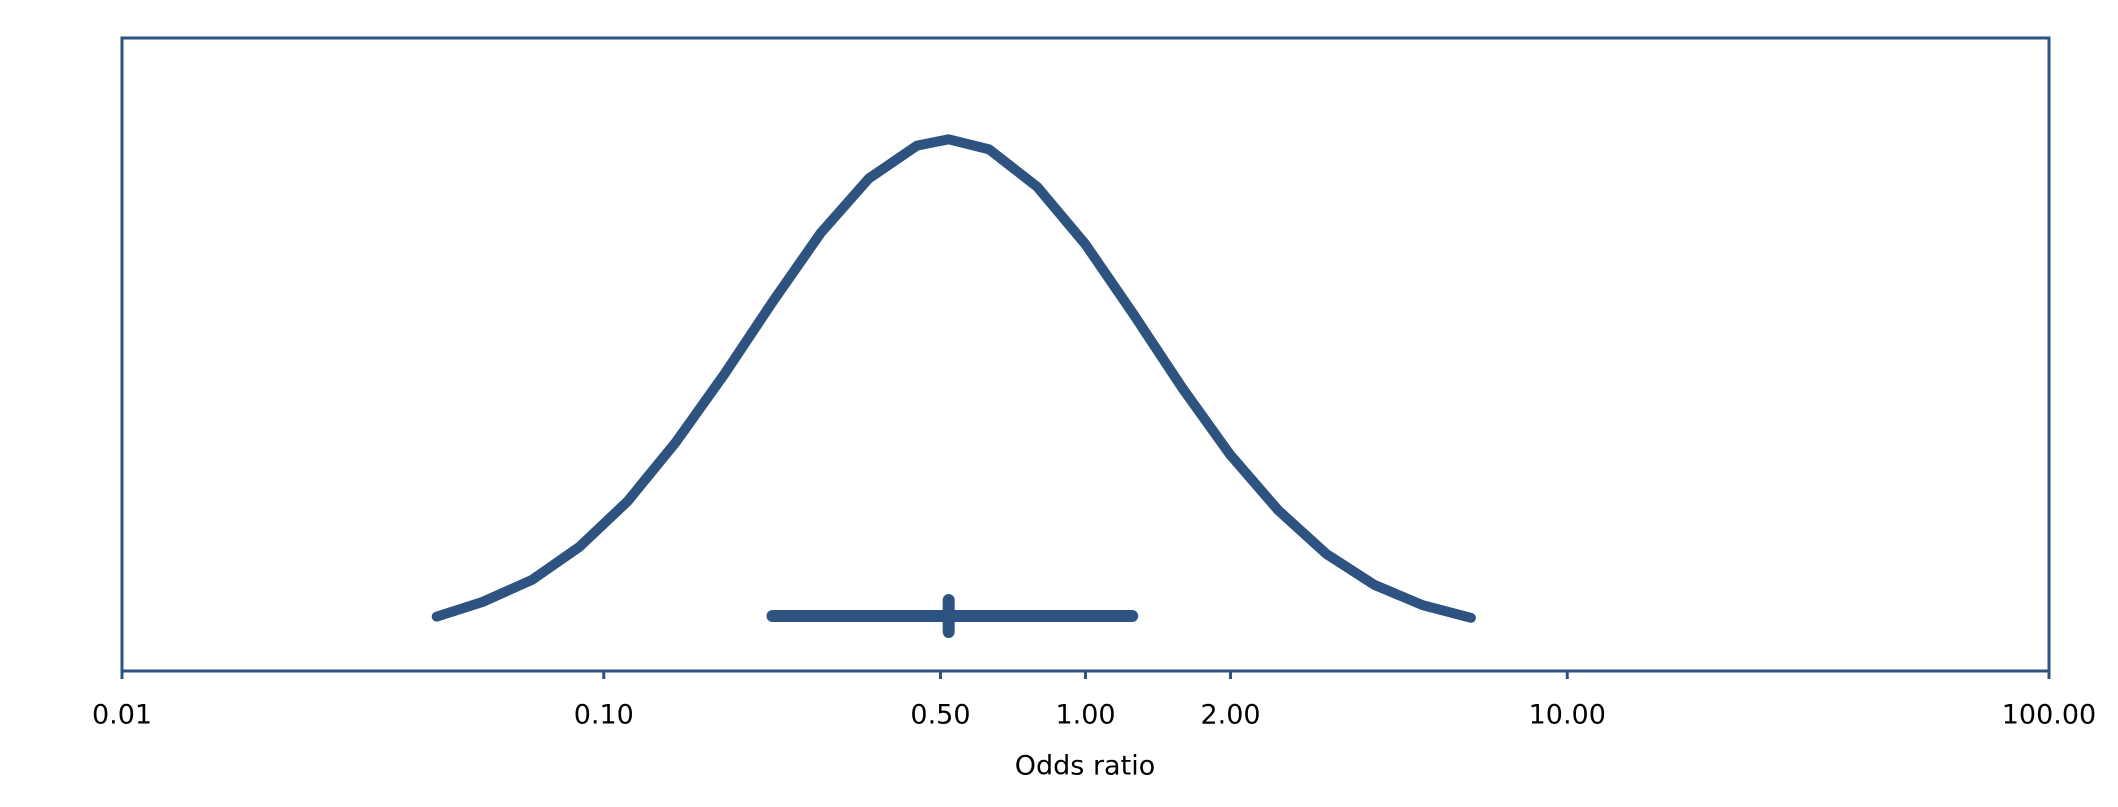 The width and height of the screenshot is (2118, 807). What do you see at coordinates (940, 715) in the screenshot?
I see `x-tick-label: 0.50` at bounding box center [940, 715].